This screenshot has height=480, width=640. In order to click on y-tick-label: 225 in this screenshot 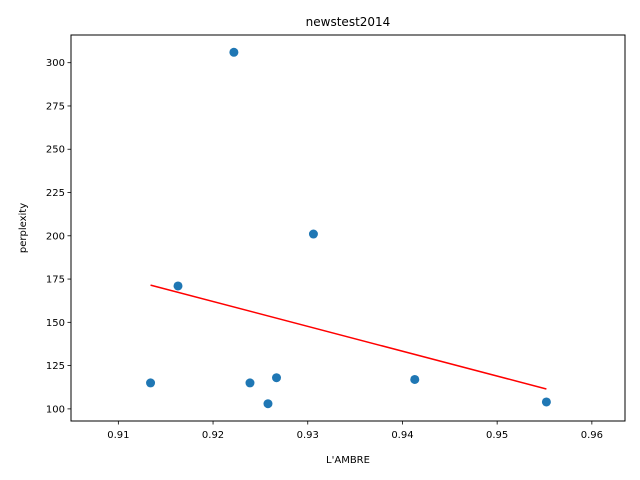, I will do `click(55, 193)`.